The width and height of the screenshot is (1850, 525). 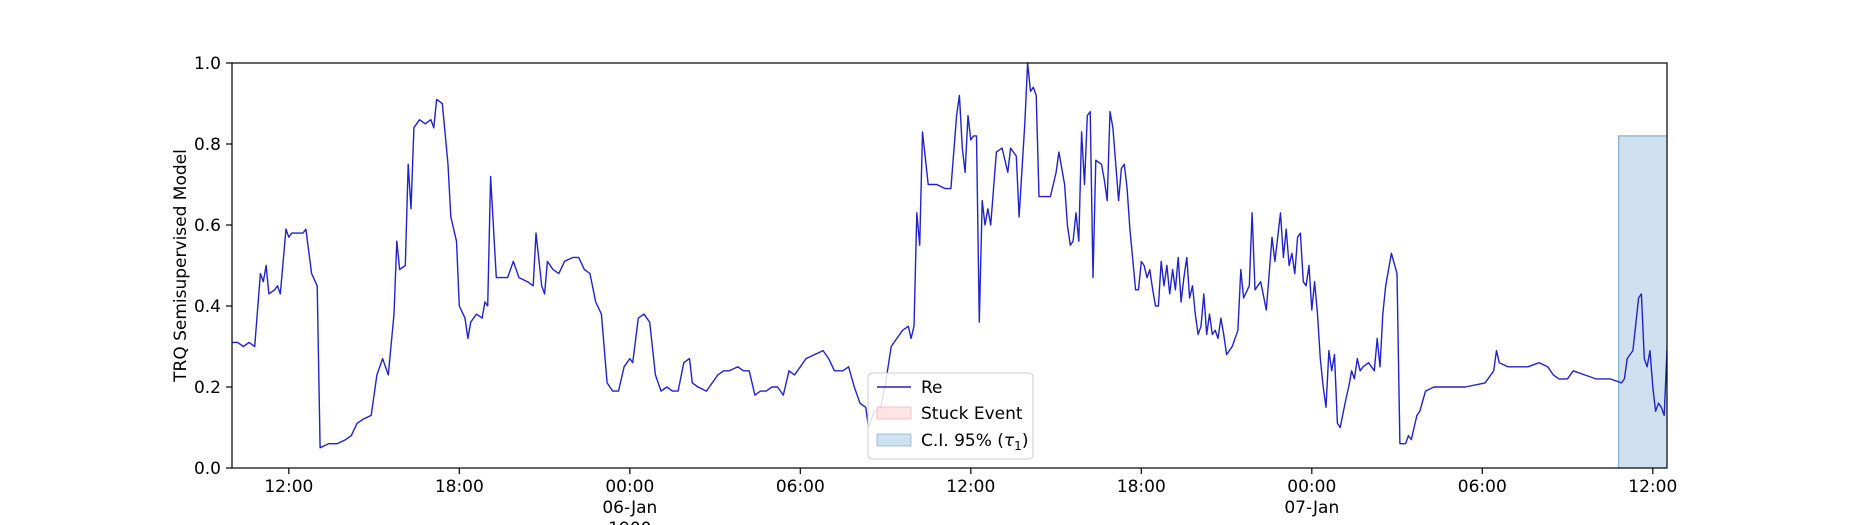 I want to click on x-tick-year-label: 1900, so click(x=629, y=522).